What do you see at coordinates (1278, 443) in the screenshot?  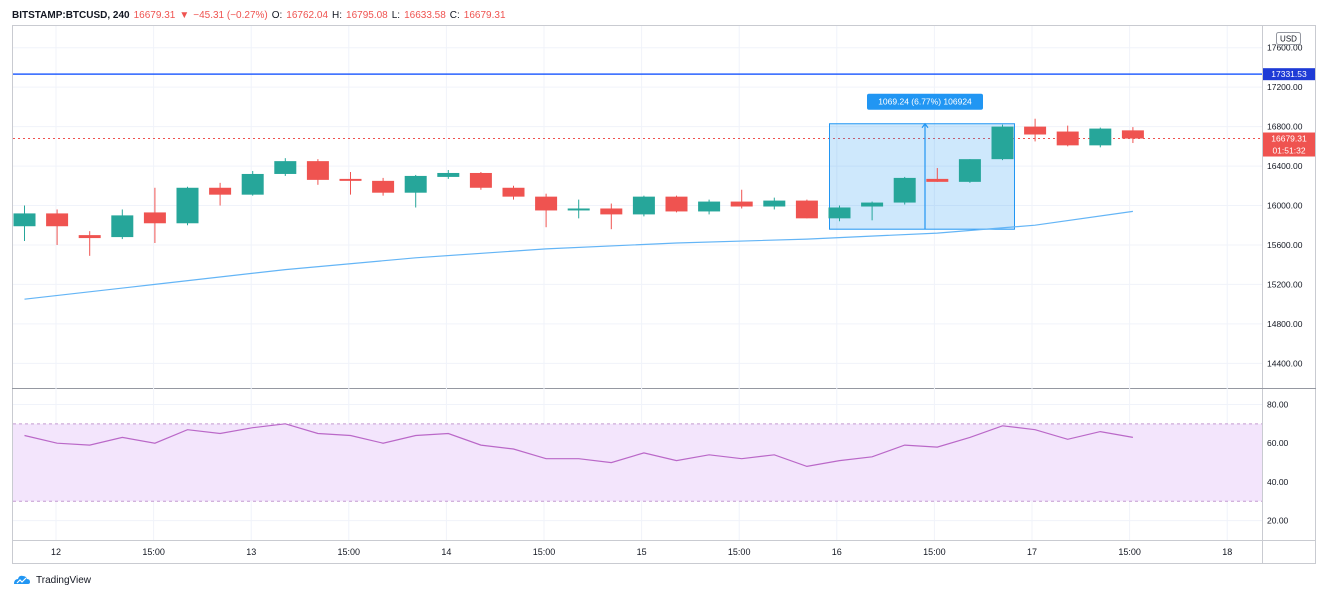 I see `rsi-tick-label: 60.00` at bounding box center [1278, 443].